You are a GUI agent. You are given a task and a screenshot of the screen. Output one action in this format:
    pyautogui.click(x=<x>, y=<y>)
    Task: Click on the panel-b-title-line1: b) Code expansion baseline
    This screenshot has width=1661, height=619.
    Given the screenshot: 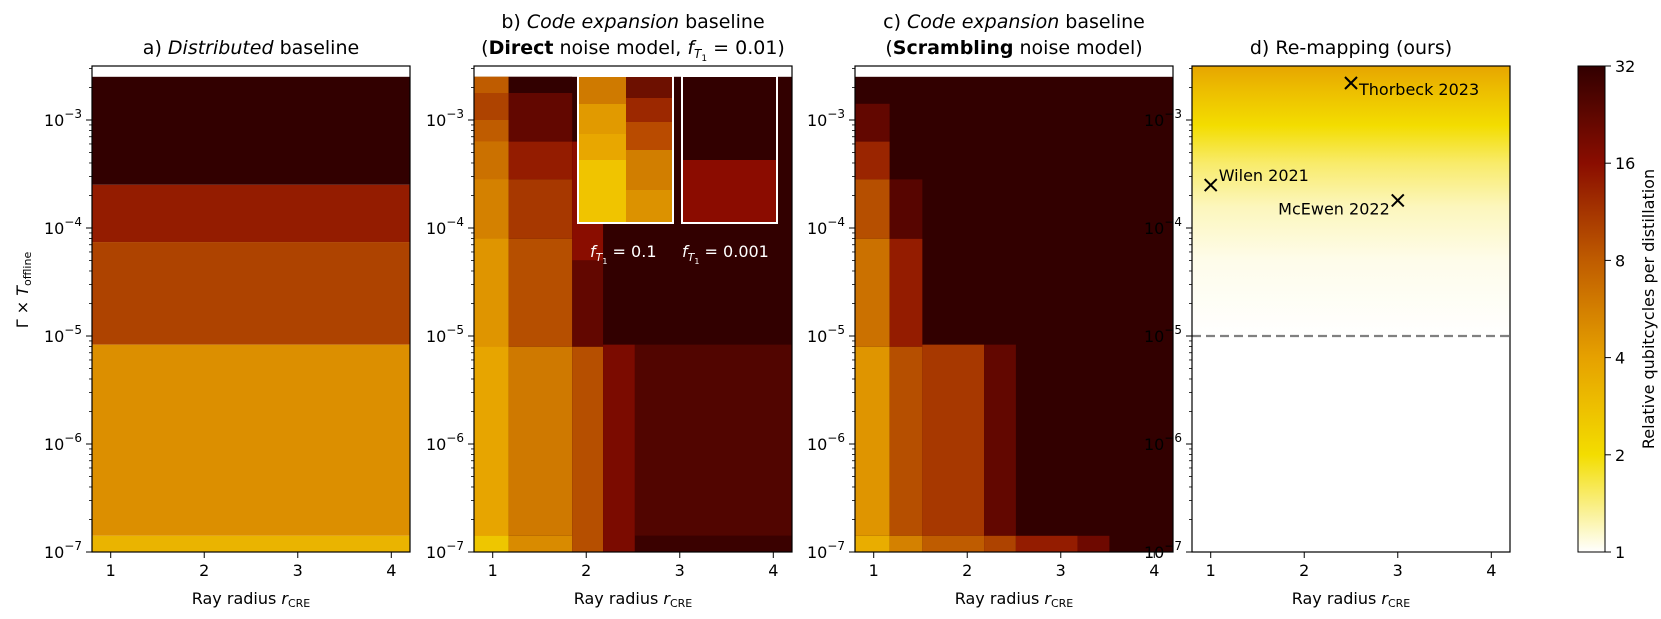 What is the action you would take?
    pyautogui.click(x=632, y=22)
    